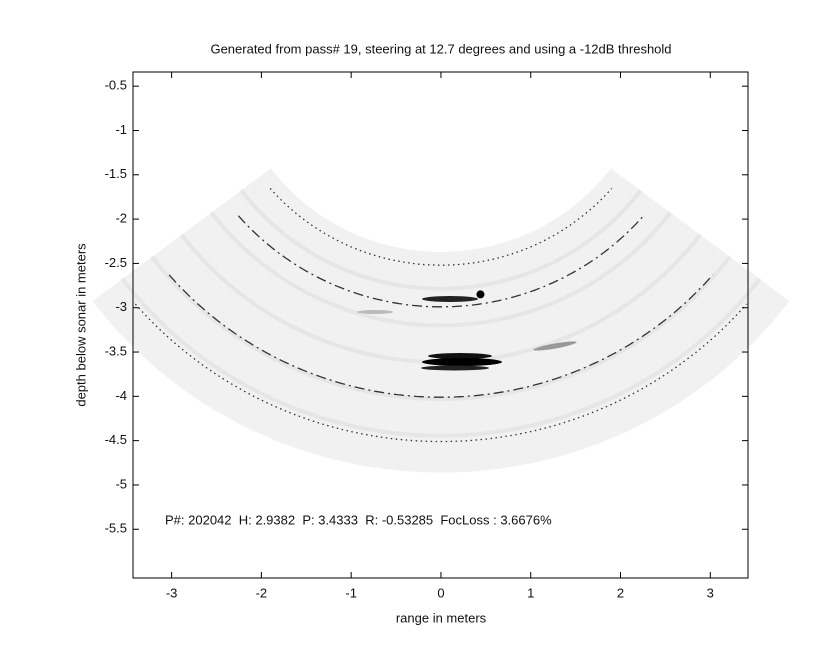 The height and width of the screenshot is (647, 813). I want to click on y-tick-label: -1, so click(121, 129).